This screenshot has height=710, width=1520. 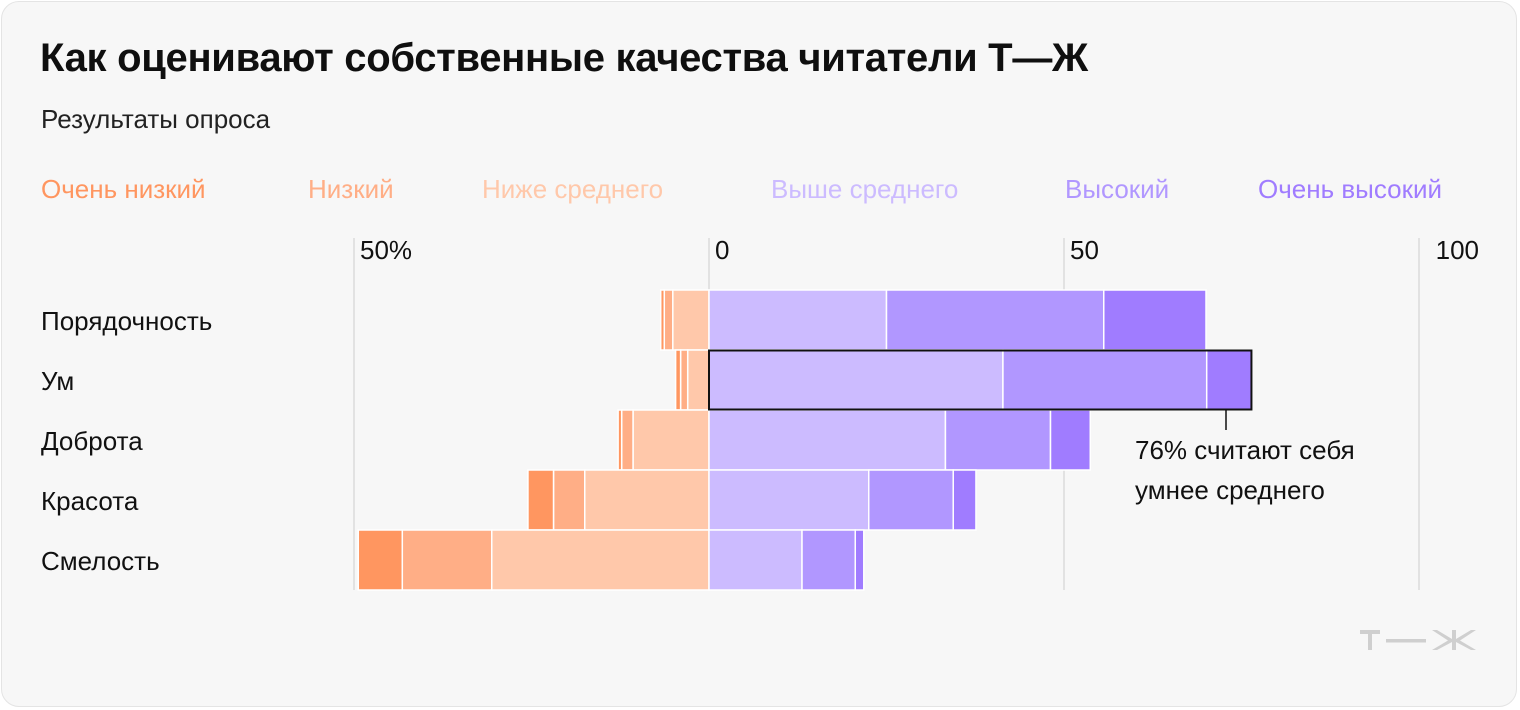 I want to click on legend-item-low: Низкий, so click(x=351, y=189).